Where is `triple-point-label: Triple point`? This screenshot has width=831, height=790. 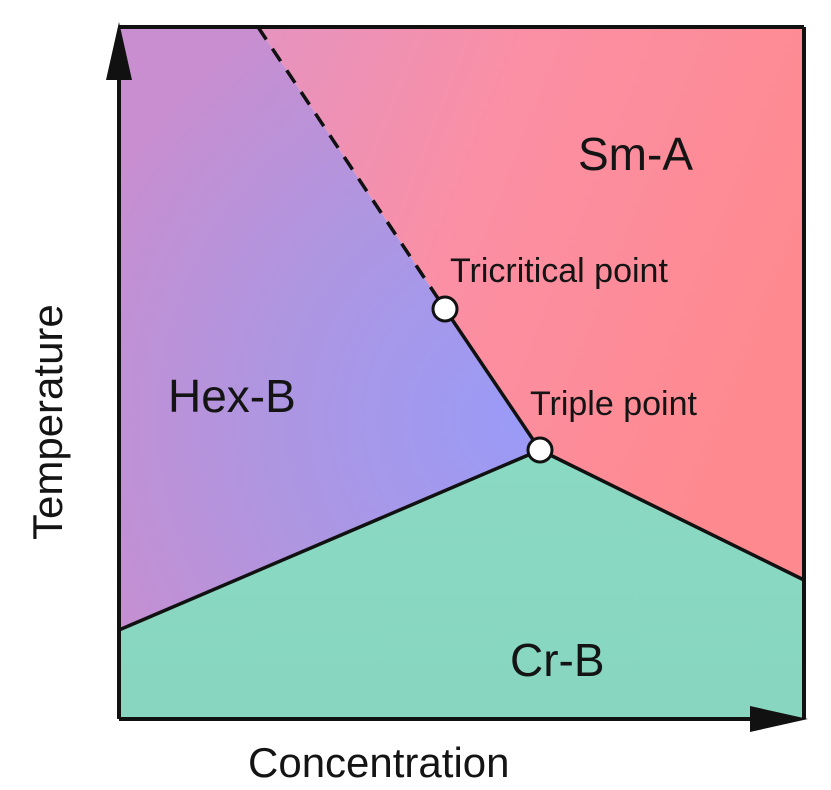
triple-point-label: Triple point is located at coordinates (613, 404).